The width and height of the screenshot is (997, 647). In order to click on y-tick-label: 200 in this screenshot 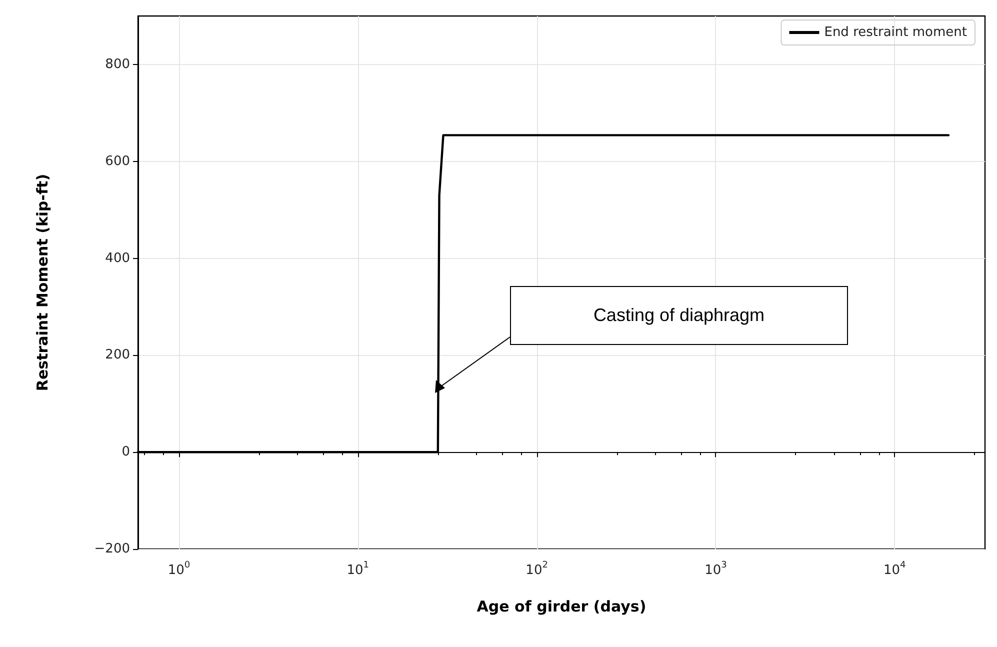, I will do `click(117, 355)`.